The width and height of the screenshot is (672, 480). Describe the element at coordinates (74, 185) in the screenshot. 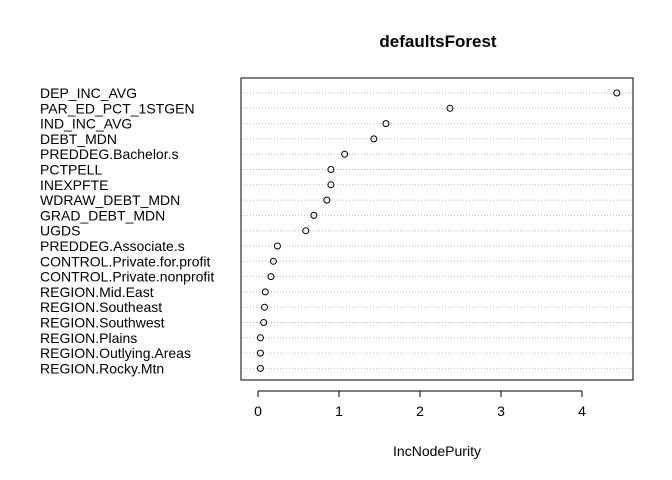

I see `variable-label: INEXPFTE` at that location.